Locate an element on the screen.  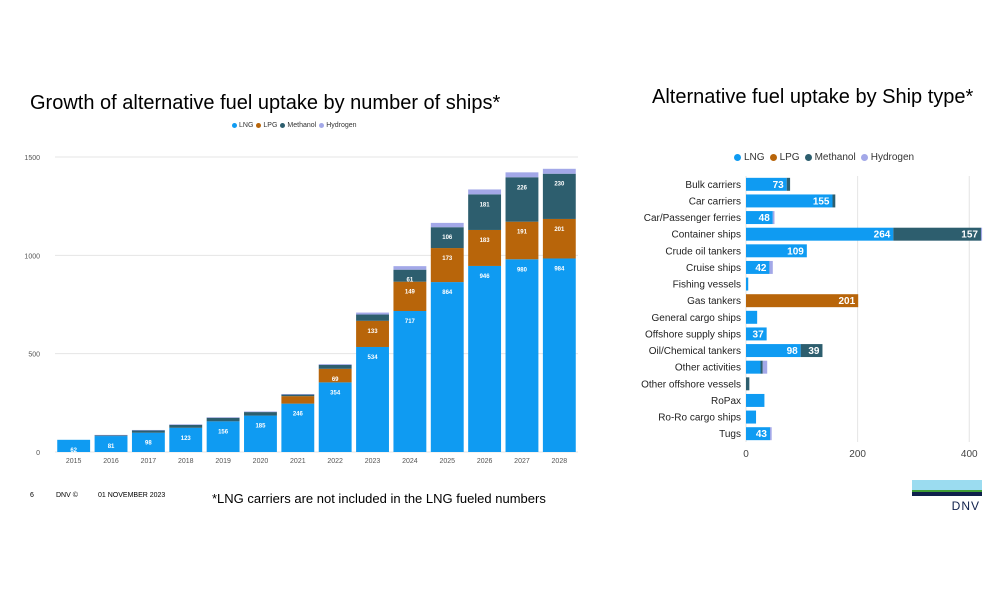
data-label: 201 is located at coordinates (559, 230).